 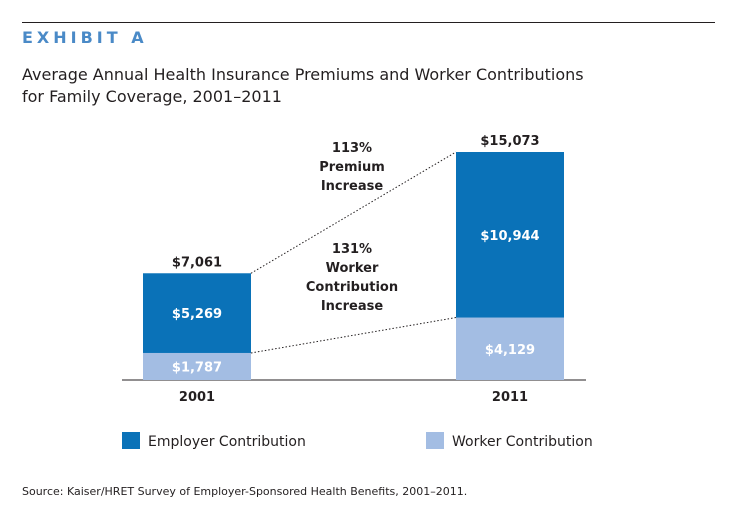 I want to click on annotation-1-line-1: 113%, so click(x=352, y=148).